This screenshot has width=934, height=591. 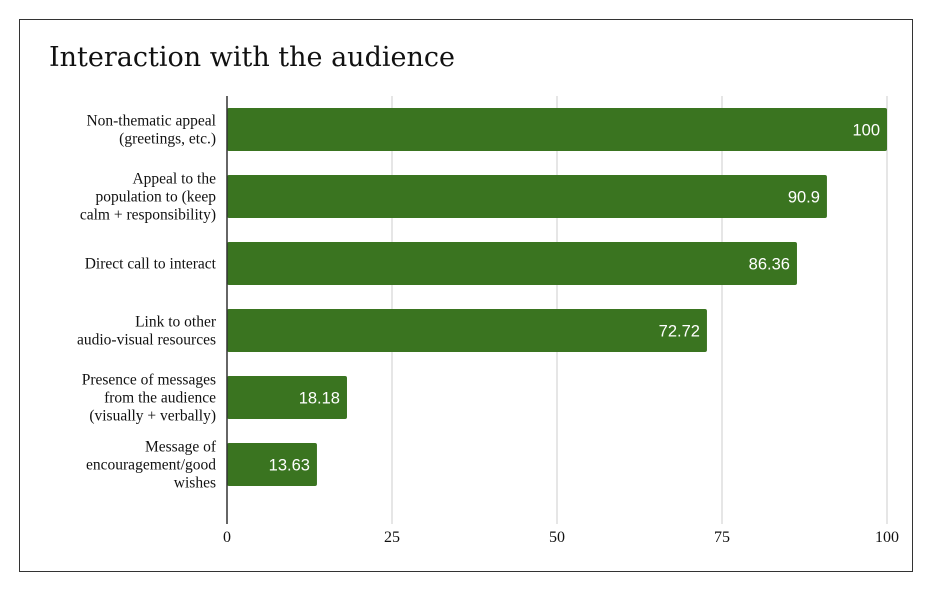 I want to click on data-label: 100, so click(x=866, y=131).